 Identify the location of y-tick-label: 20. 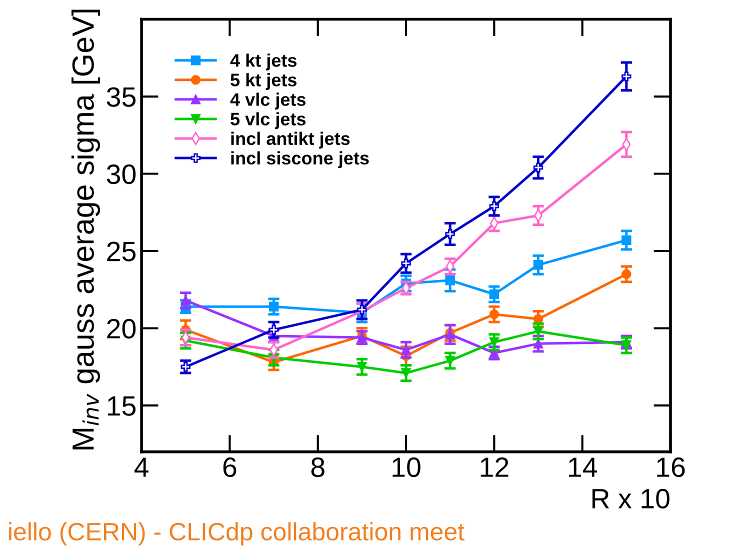
(121, 328).